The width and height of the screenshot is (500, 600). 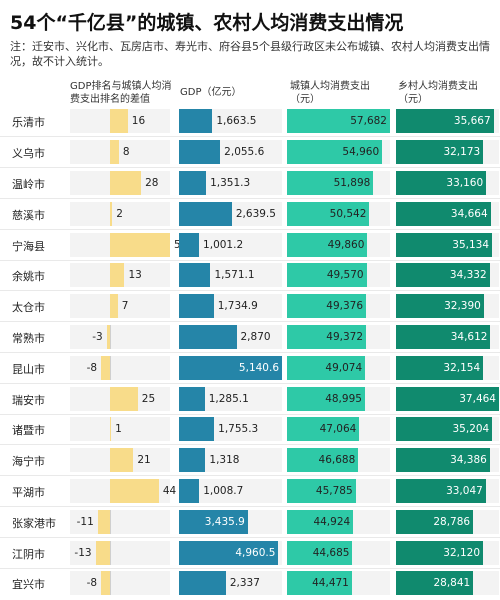 What do you see at coordinates (211, 92) in the screenshot?
I see `header-gdp: GDP（亿元）` at bounding box center [211, 92].